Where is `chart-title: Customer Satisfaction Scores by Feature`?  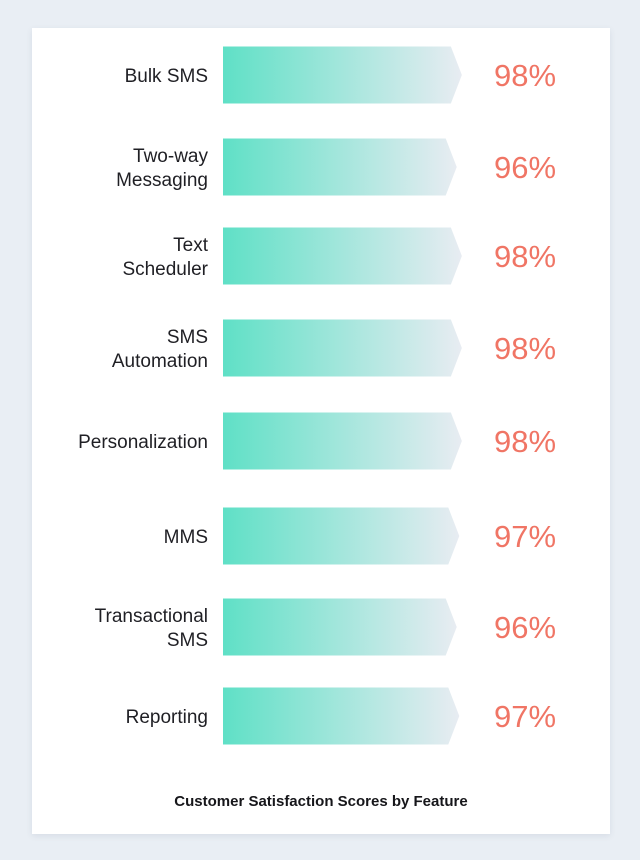
chart-title: Customer Satisfaction Scores by Feature is located at coordinates (321, 801).